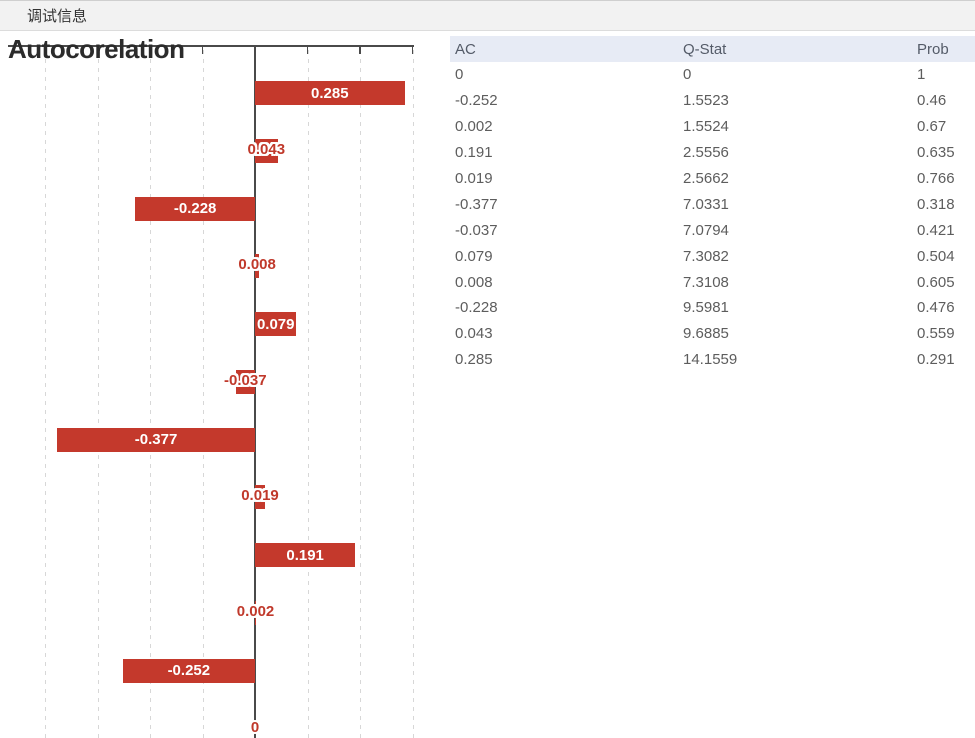 The width and height of the screenshot is (975, 738). Describe the element at coordinates (706, 230) in the screenshot. I see `table-cell: 7.0794` at that location.